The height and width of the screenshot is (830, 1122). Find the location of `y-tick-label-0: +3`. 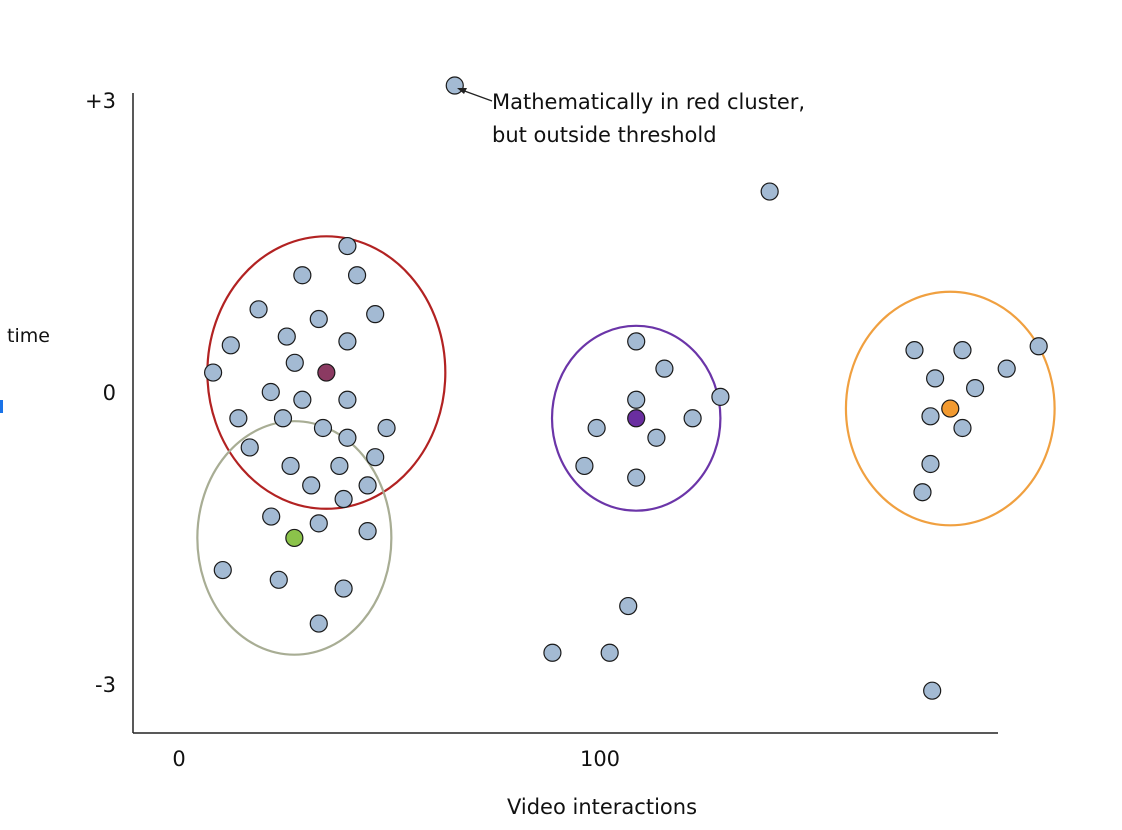

y-tick-label-0: +3 is located at coordinates (100, 101).